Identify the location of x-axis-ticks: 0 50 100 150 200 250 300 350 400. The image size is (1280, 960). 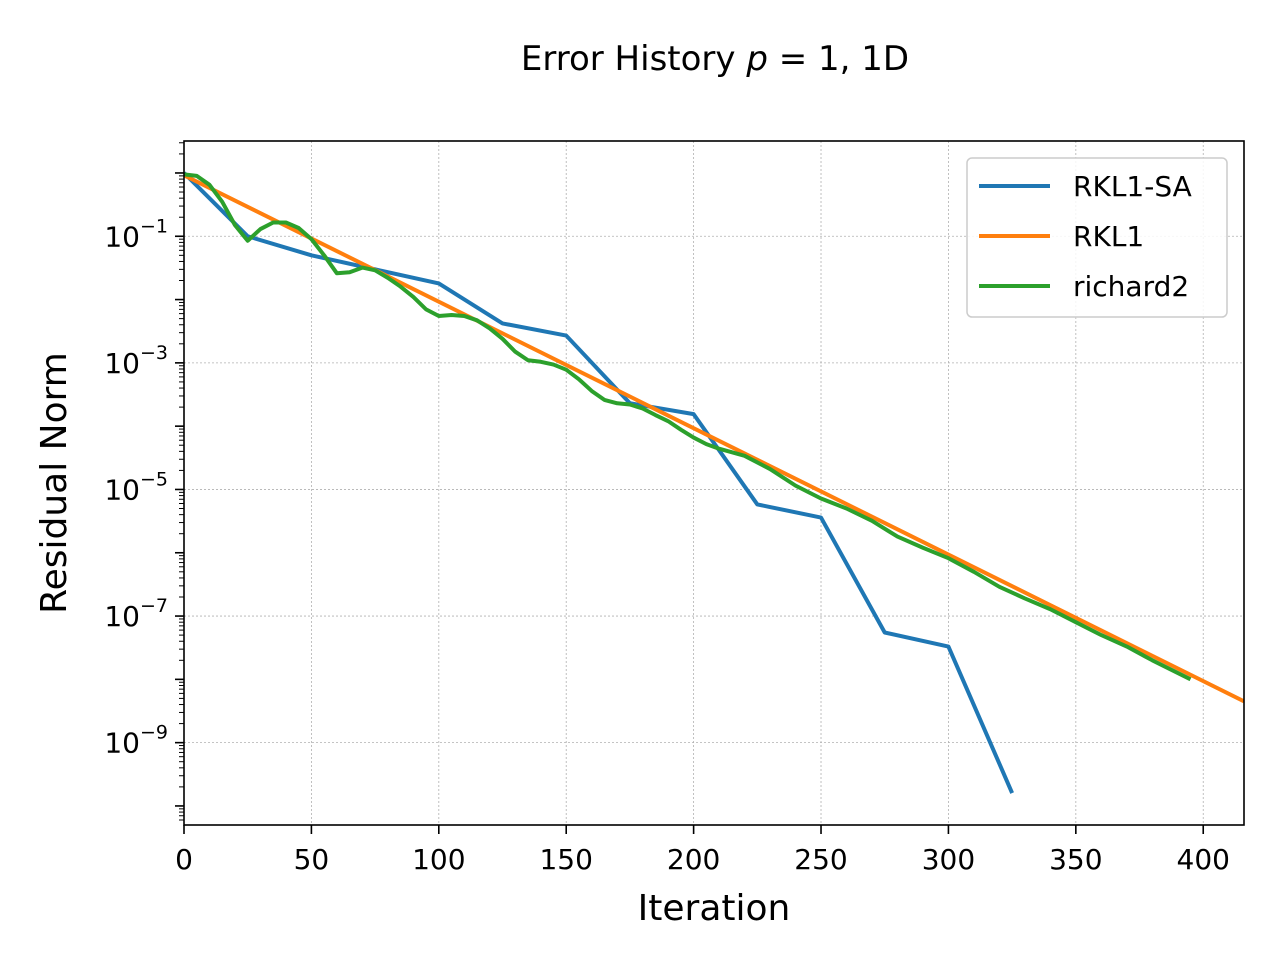
(702, 850).